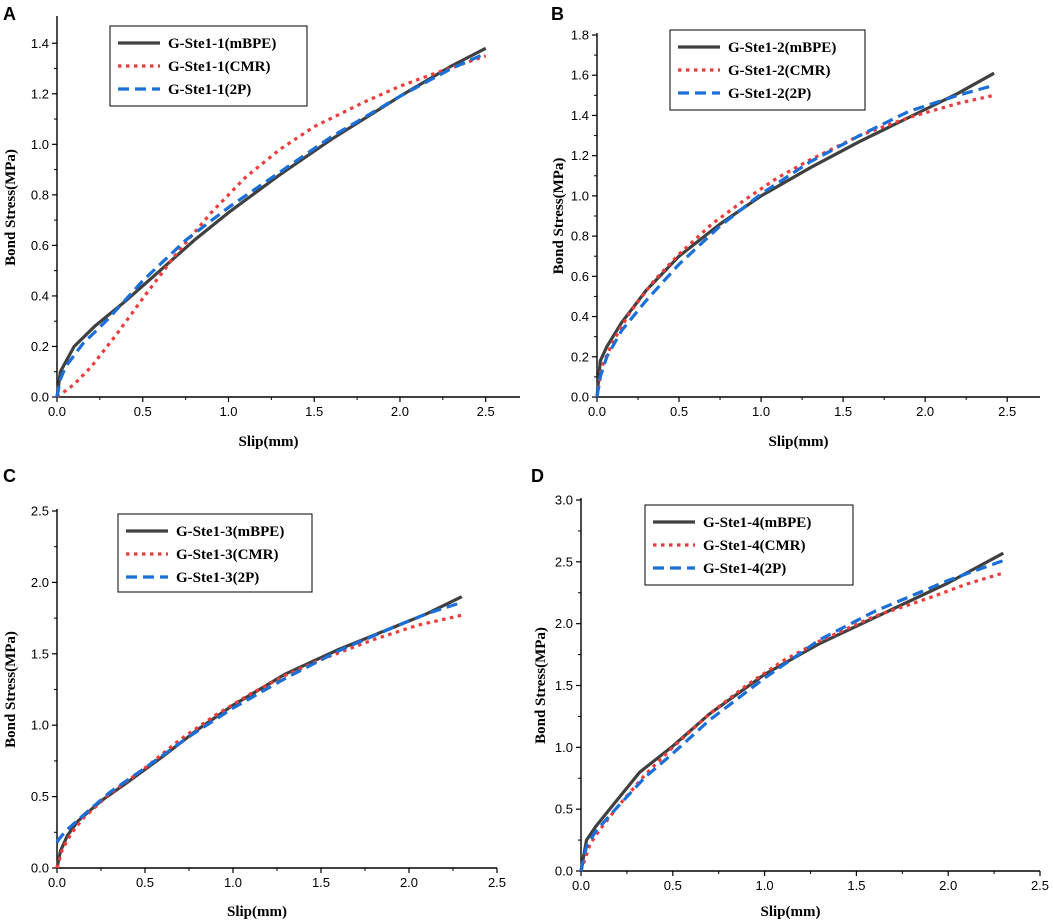  What do you see at coordinates (9, 476) in the screenshot?
I see `panel-letter-c: C` at bounding box center [9, 476].